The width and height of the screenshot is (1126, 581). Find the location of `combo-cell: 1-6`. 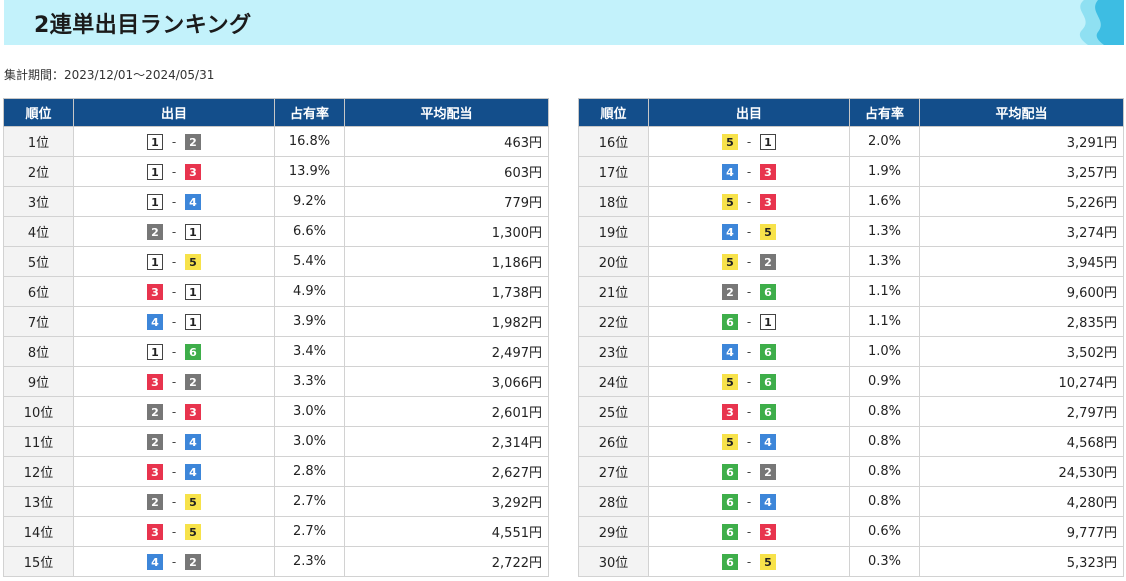

combo-cell: 1-6 is located at coordinates (174, 351).